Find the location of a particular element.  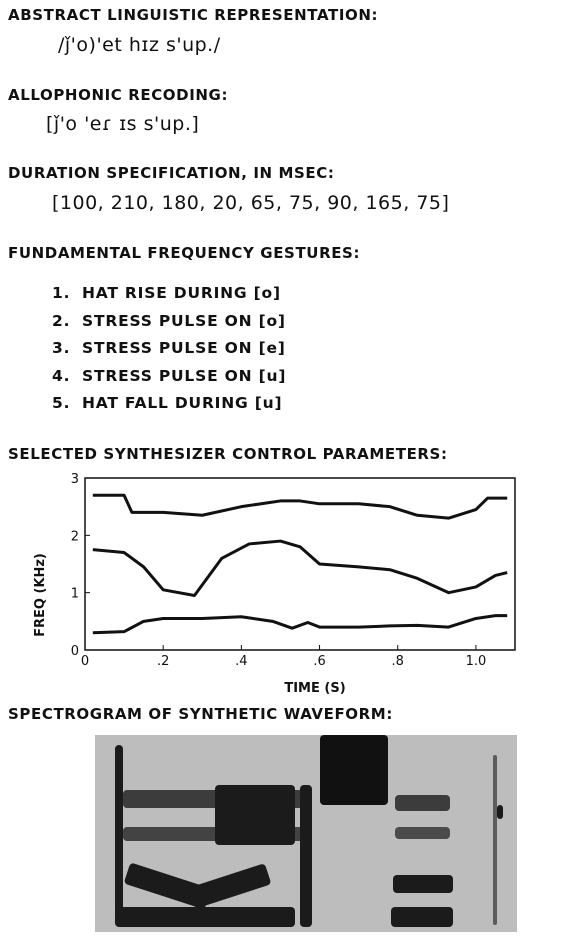

gesture-item: 1. HAT RISE DURING [o] is located at coordinates (166, 293).